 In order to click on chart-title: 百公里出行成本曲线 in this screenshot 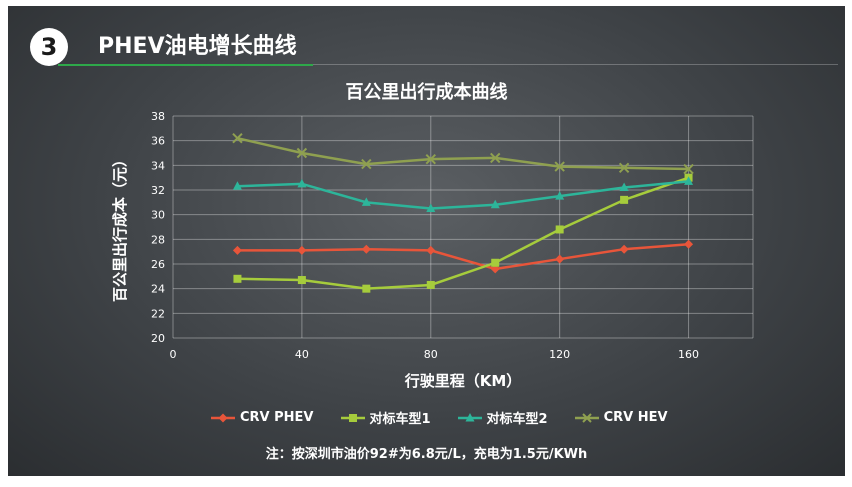, I will do `click(426, 92)`.